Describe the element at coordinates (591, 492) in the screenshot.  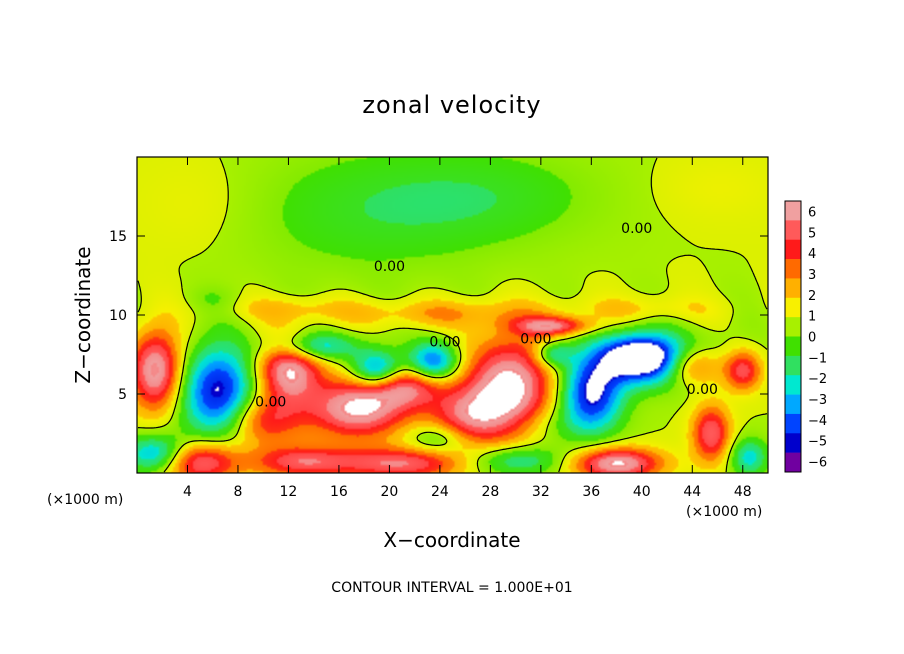
I see `x-tick-label: 36` at that location.